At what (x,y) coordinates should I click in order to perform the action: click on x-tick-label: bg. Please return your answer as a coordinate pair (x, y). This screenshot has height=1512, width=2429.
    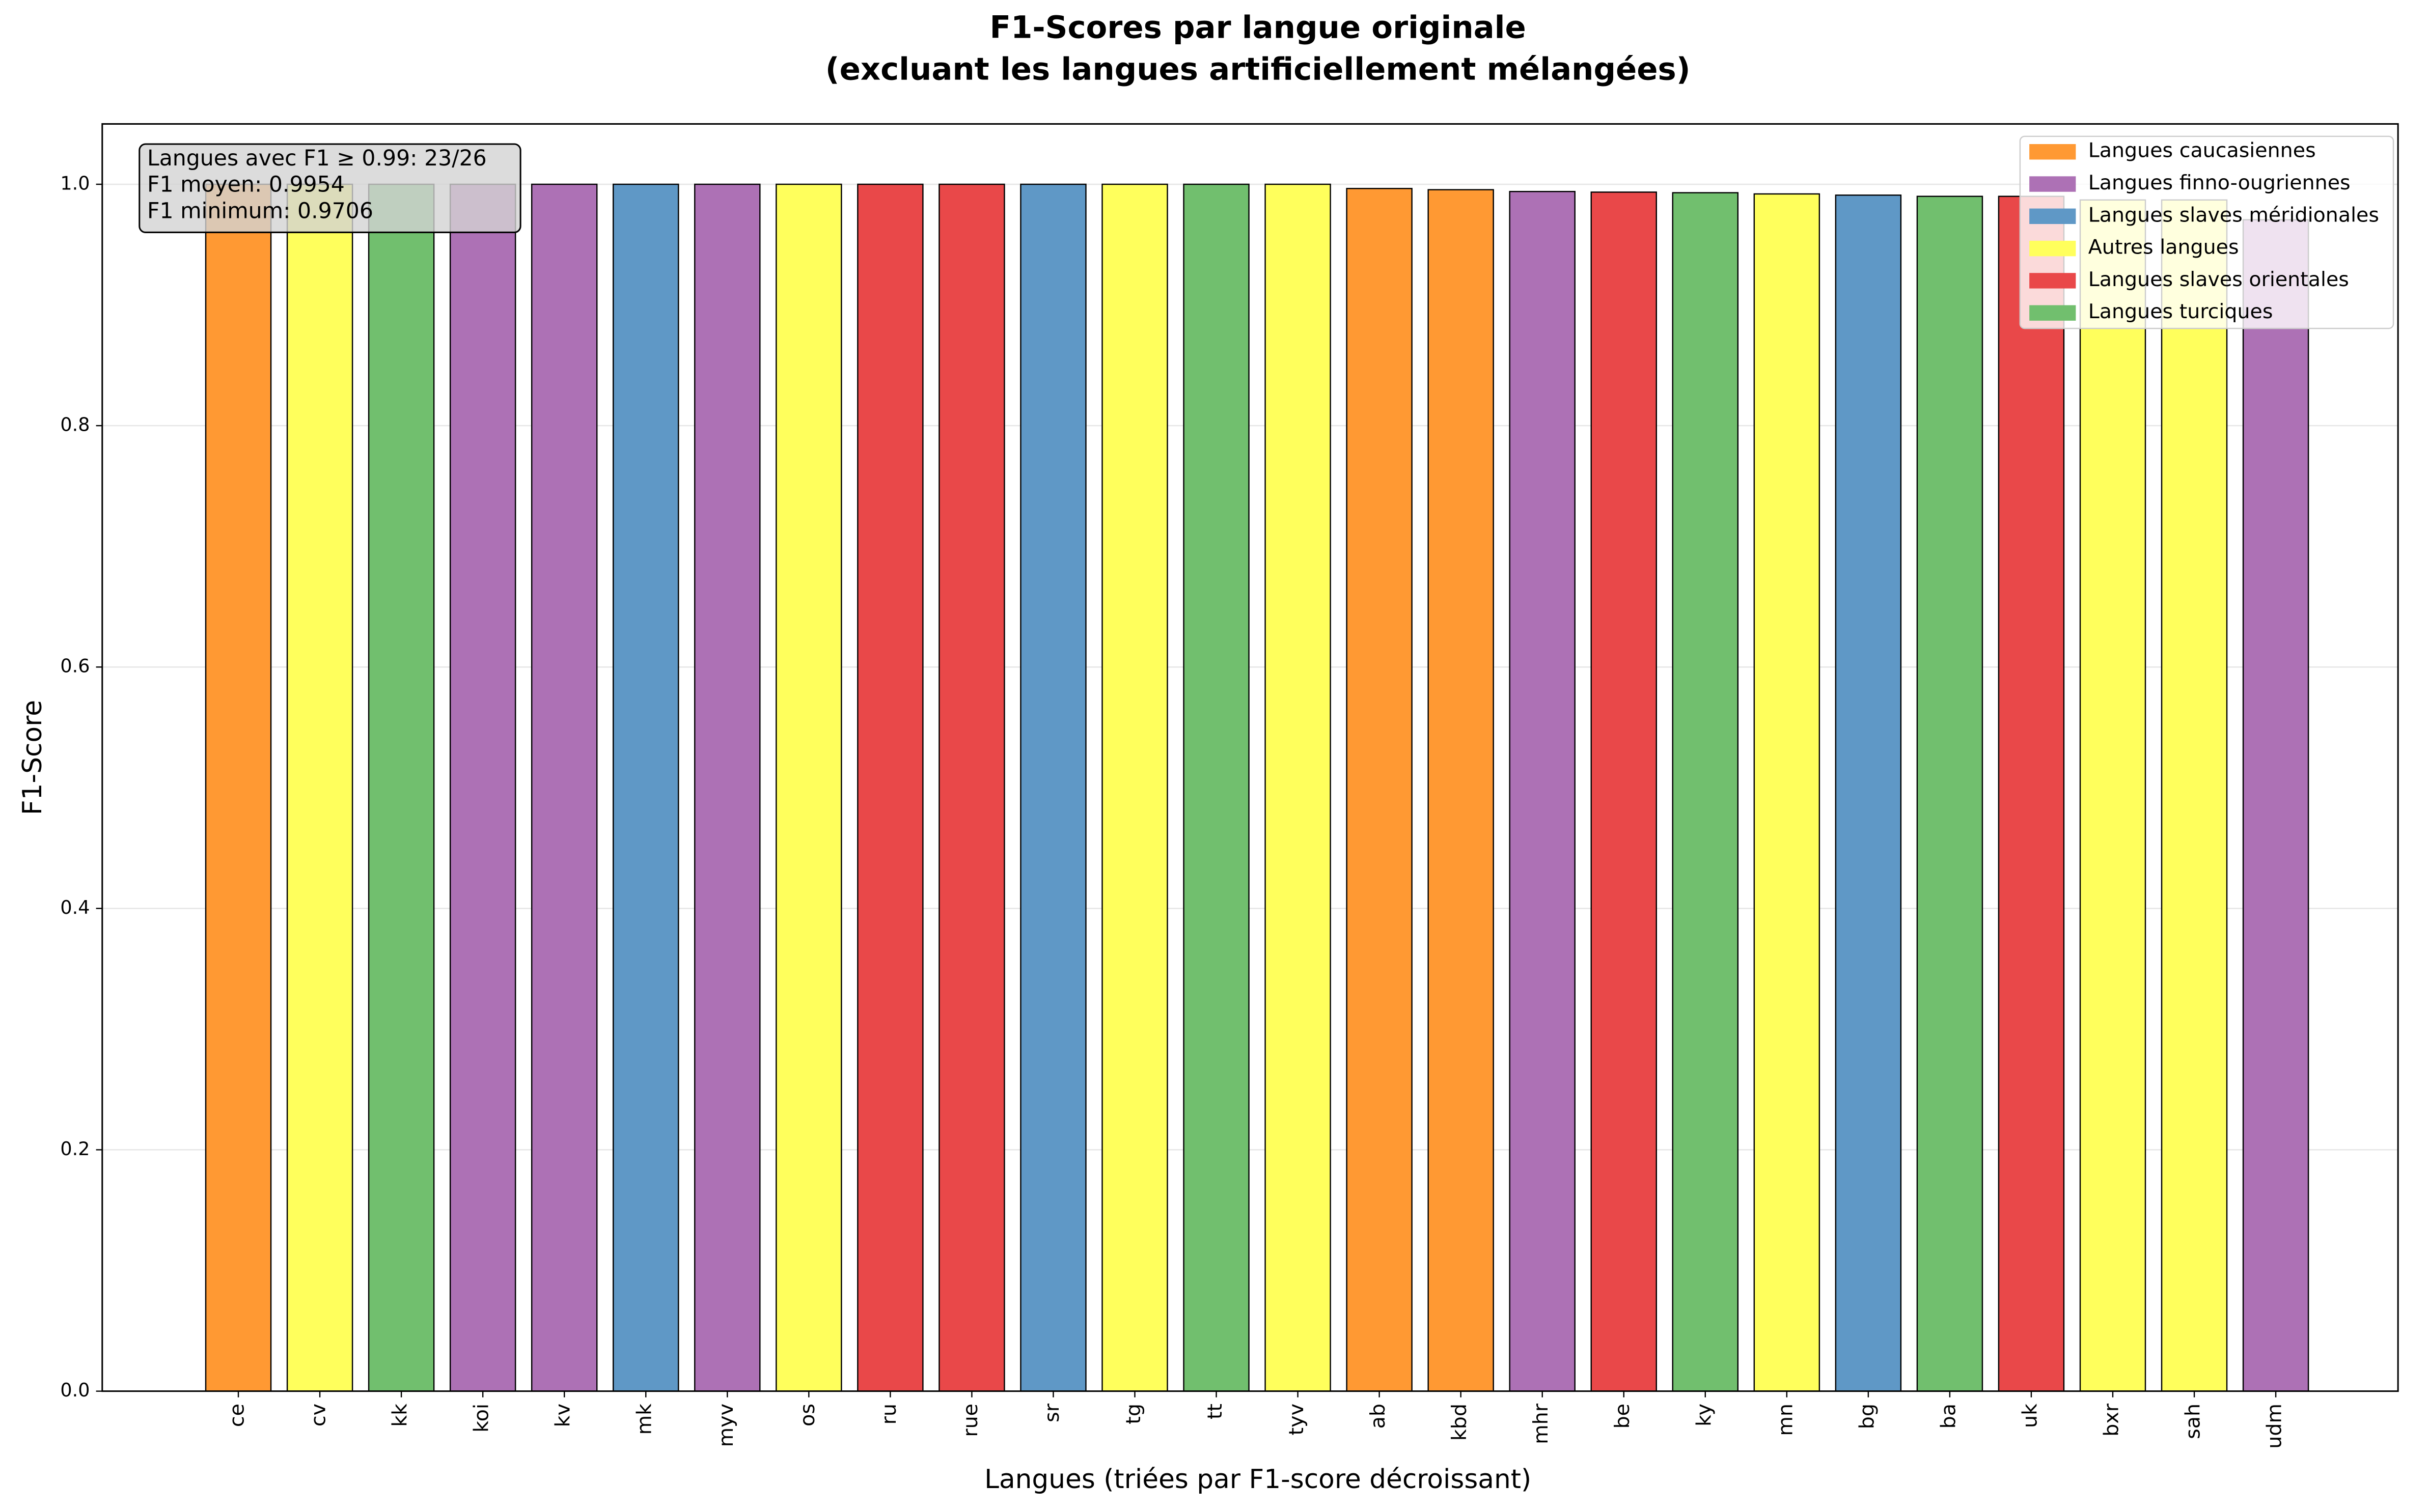
    Looking at the image, I should click on (1867, 1416).